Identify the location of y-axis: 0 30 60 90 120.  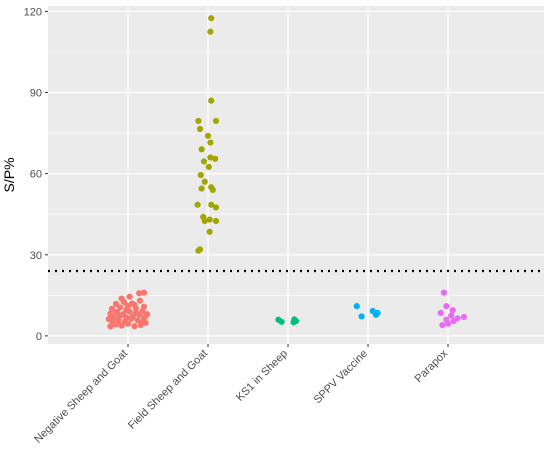
(36, 174).